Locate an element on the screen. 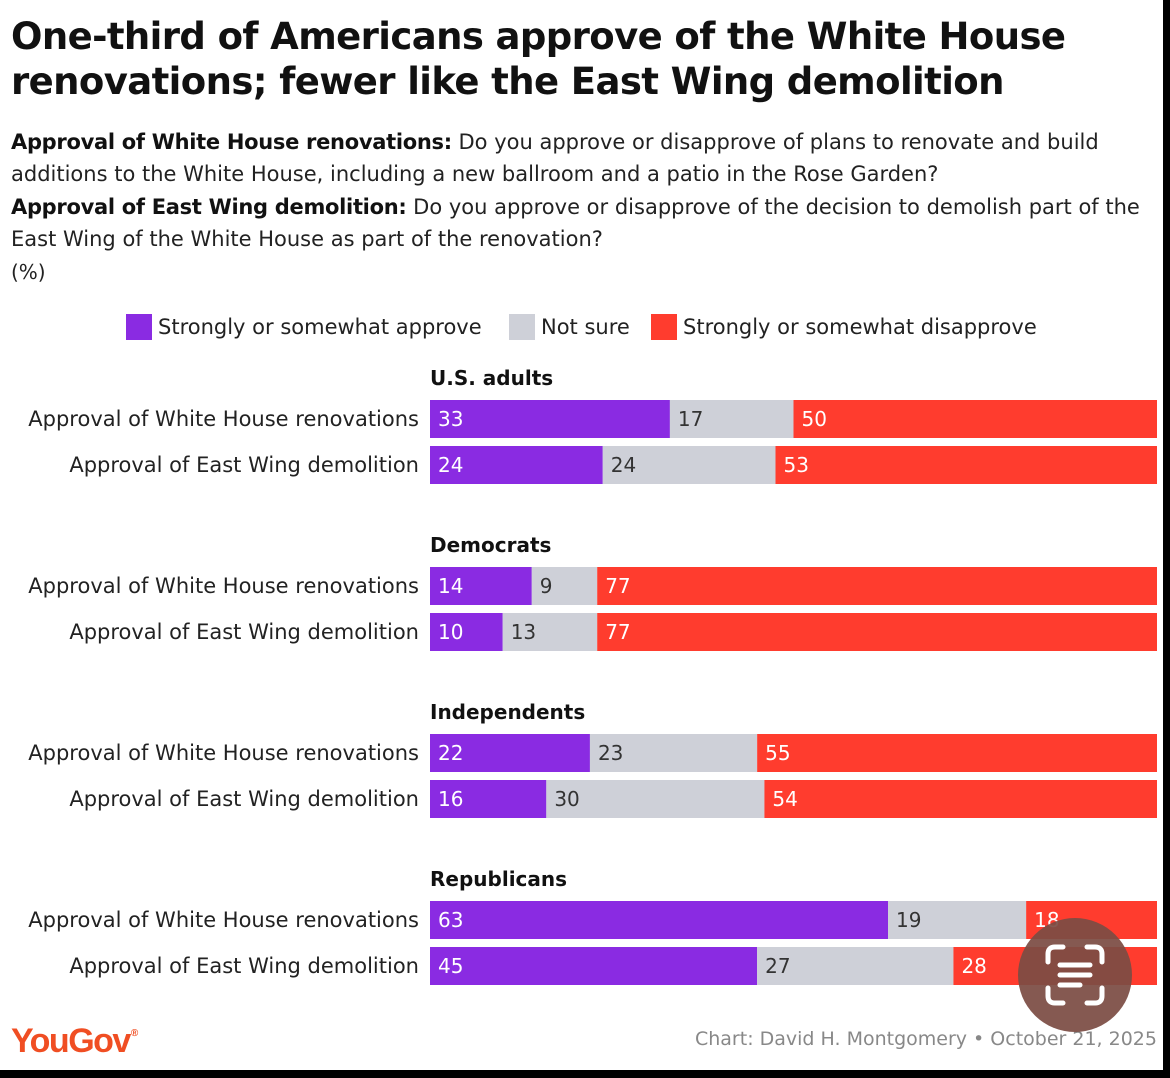  group-u-s-adults-row-2-bar-not-sure is located at coordinates (689, 465).